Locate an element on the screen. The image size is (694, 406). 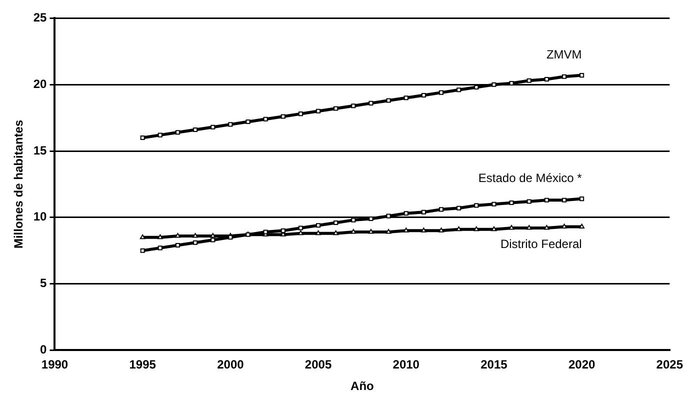
y-tick-label: 25 is located at coordinates (40, 17).